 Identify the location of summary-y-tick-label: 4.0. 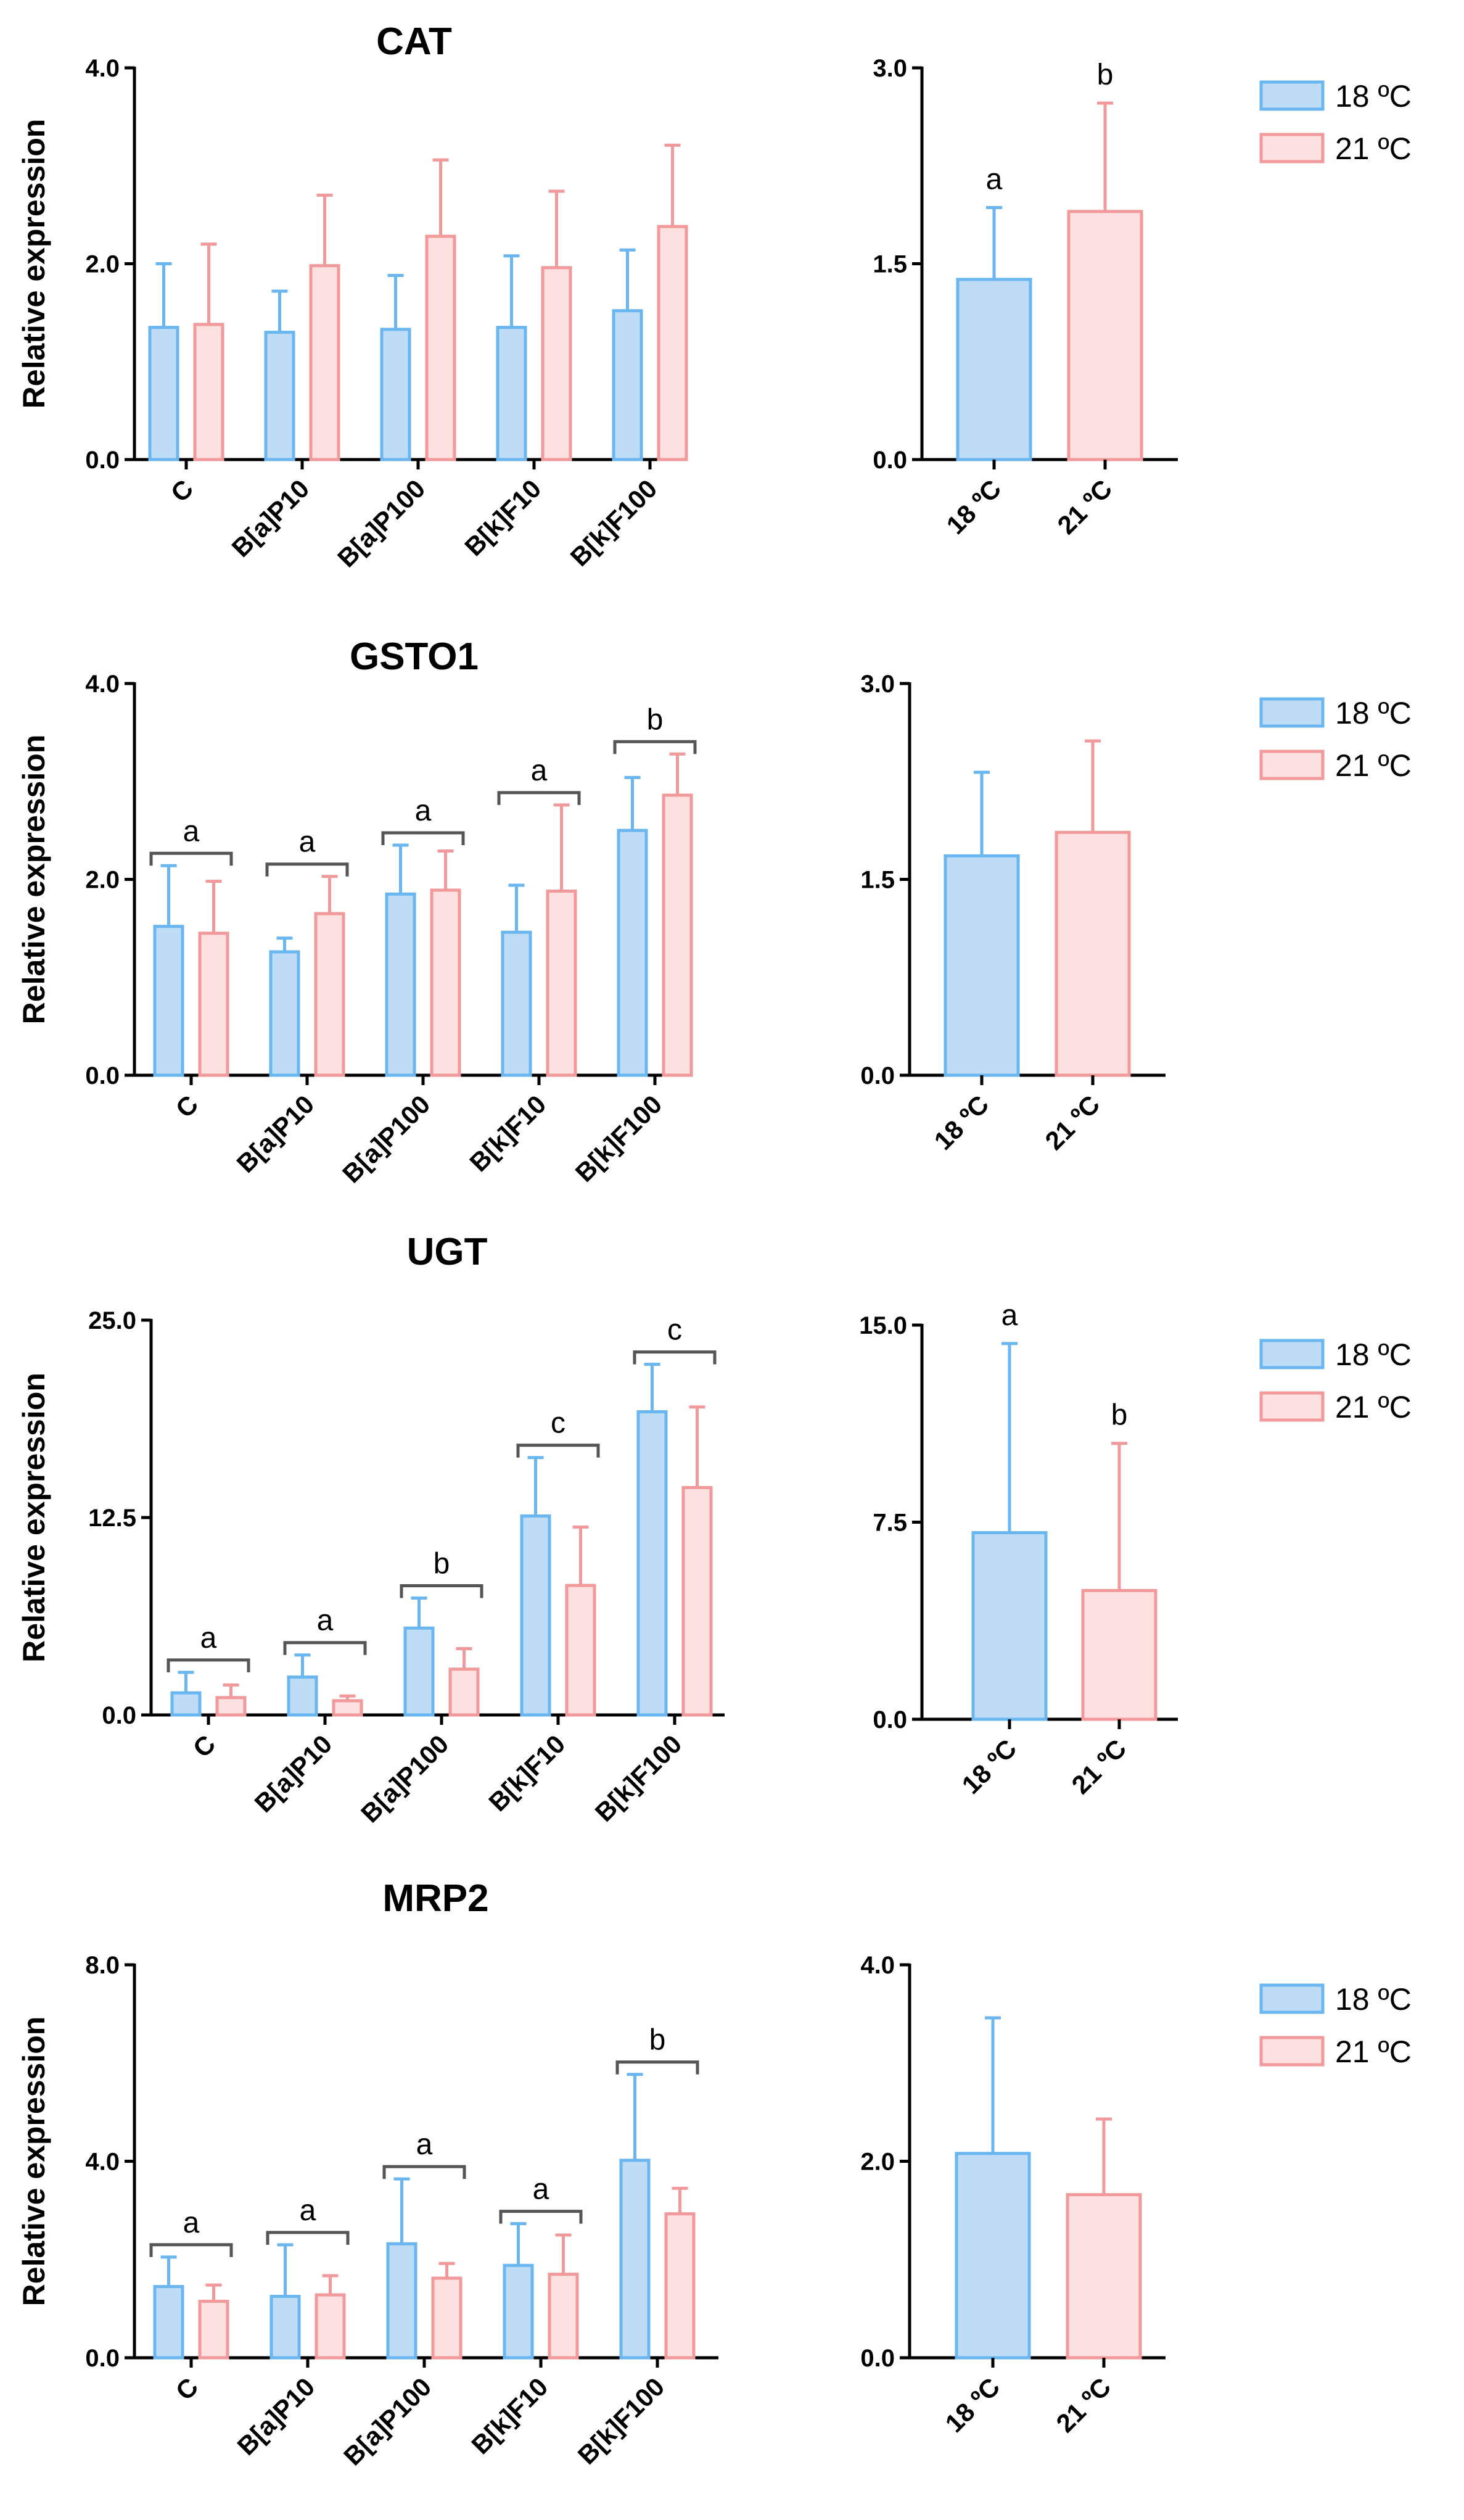
(877, 1965).